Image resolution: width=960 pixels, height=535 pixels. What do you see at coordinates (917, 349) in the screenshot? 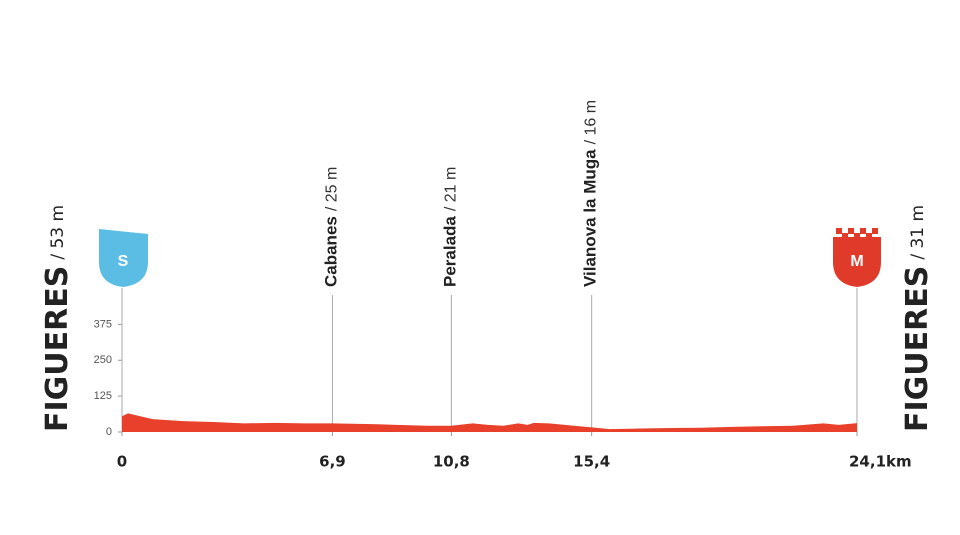
I see `finish-name: FIGUERES` at bounding box center [917, 349].